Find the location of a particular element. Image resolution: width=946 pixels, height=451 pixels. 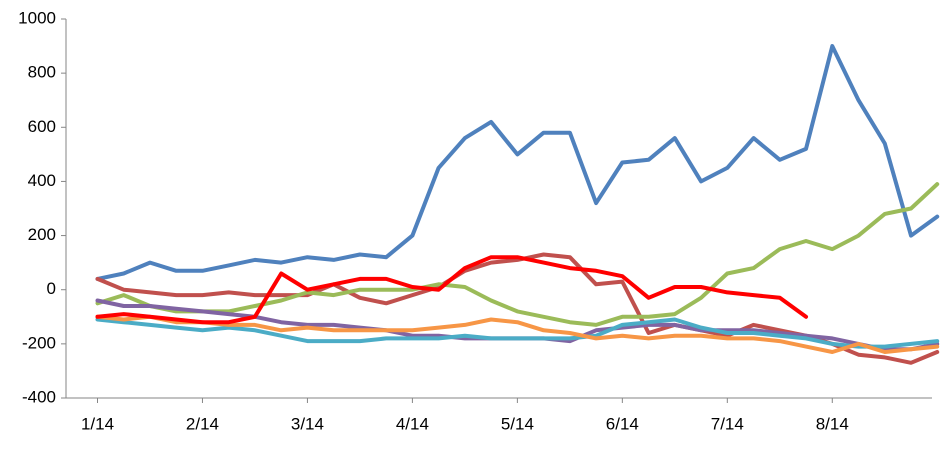

y-tick-label: -400 is located at coordinates (39, 396).